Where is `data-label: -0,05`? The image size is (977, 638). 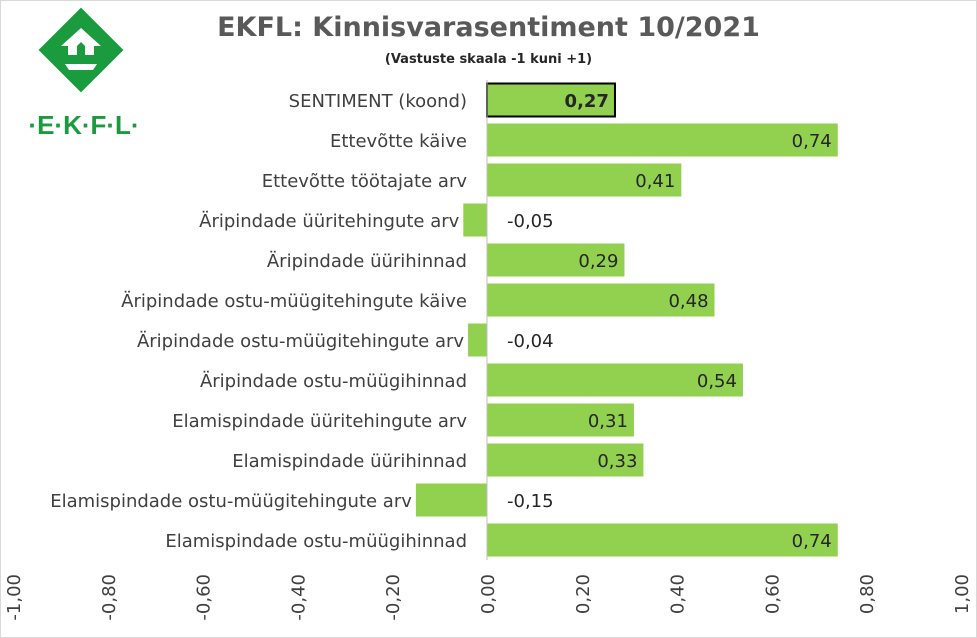
data-label: -0,05 is located at coordinates (530, 221).